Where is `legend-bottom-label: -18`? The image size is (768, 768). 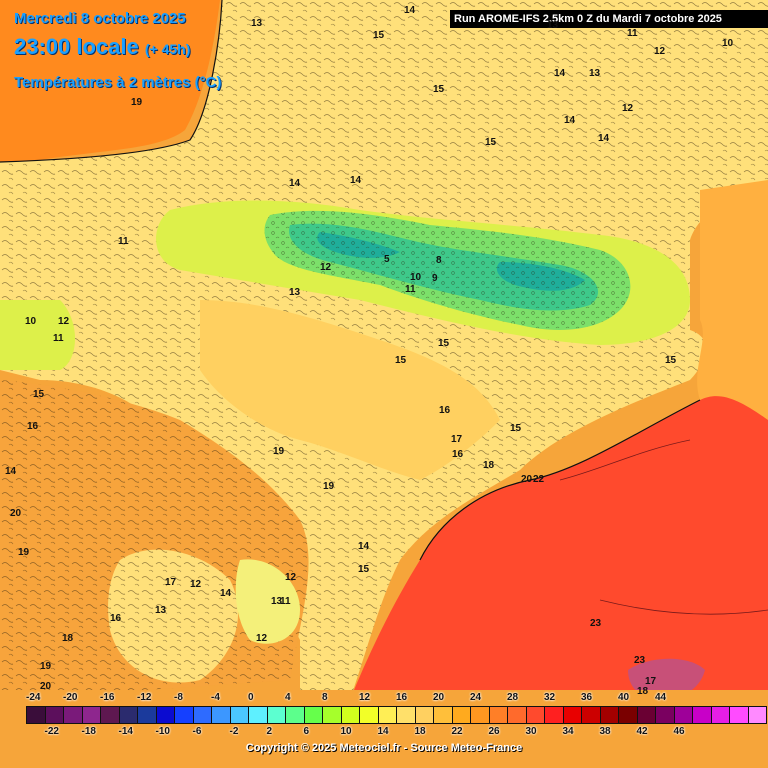
legend-bottom-label: -18 is located at coordinates (88, 731).